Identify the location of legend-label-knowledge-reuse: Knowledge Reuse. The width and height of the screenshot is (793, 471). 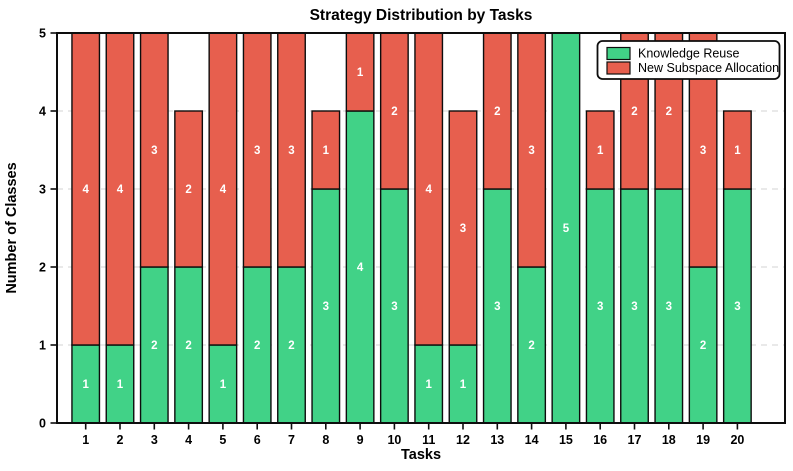
(689, 54).